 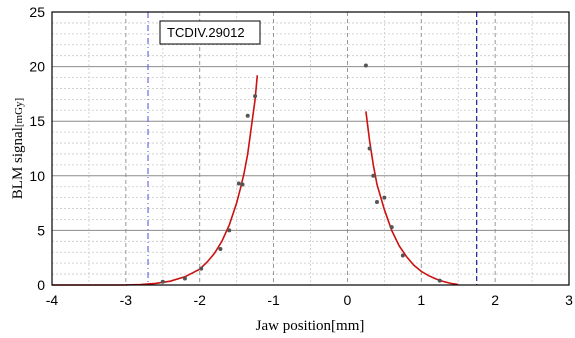 I want to click on x-tick-label: -3, so click(x=126, y=300).